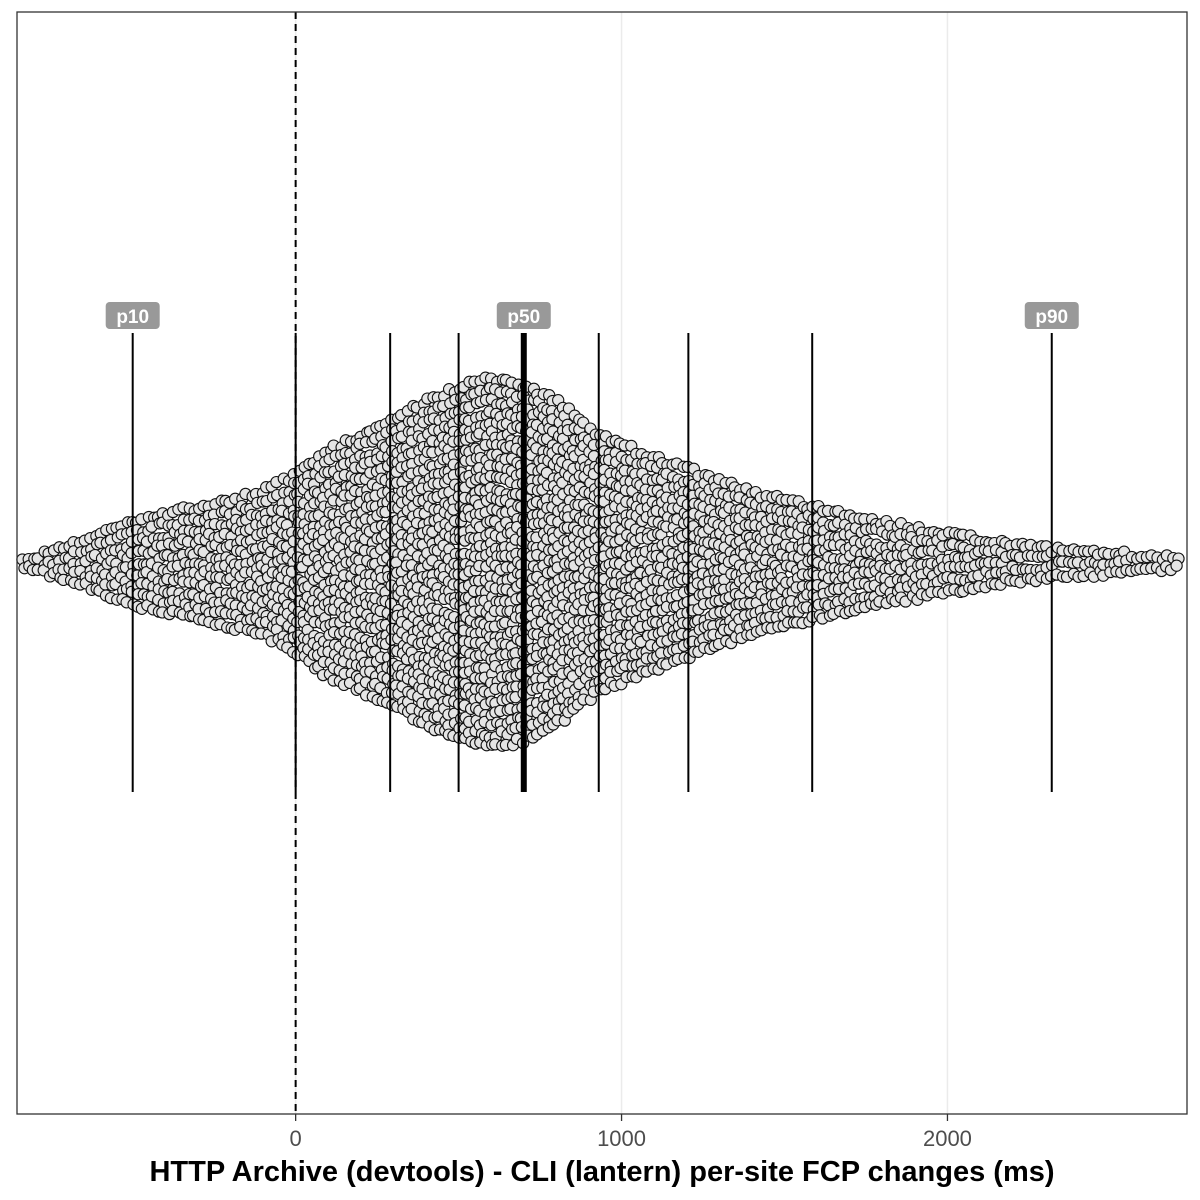 Image resolution: width=1200 pixels, height=1200 pixels. I want to click on percentile-label-p90: p90, so click(1051, 317).